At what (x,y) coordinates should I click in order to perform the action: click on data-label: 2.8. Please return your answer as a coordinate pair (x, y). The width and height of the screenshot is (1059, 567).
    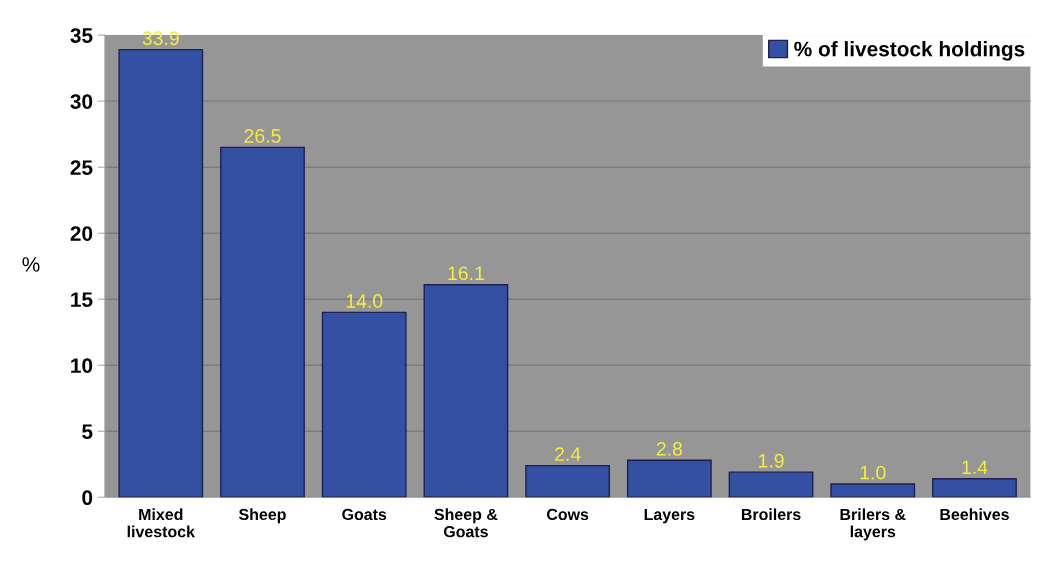
    Looking at the image, I should click on (669, 448).